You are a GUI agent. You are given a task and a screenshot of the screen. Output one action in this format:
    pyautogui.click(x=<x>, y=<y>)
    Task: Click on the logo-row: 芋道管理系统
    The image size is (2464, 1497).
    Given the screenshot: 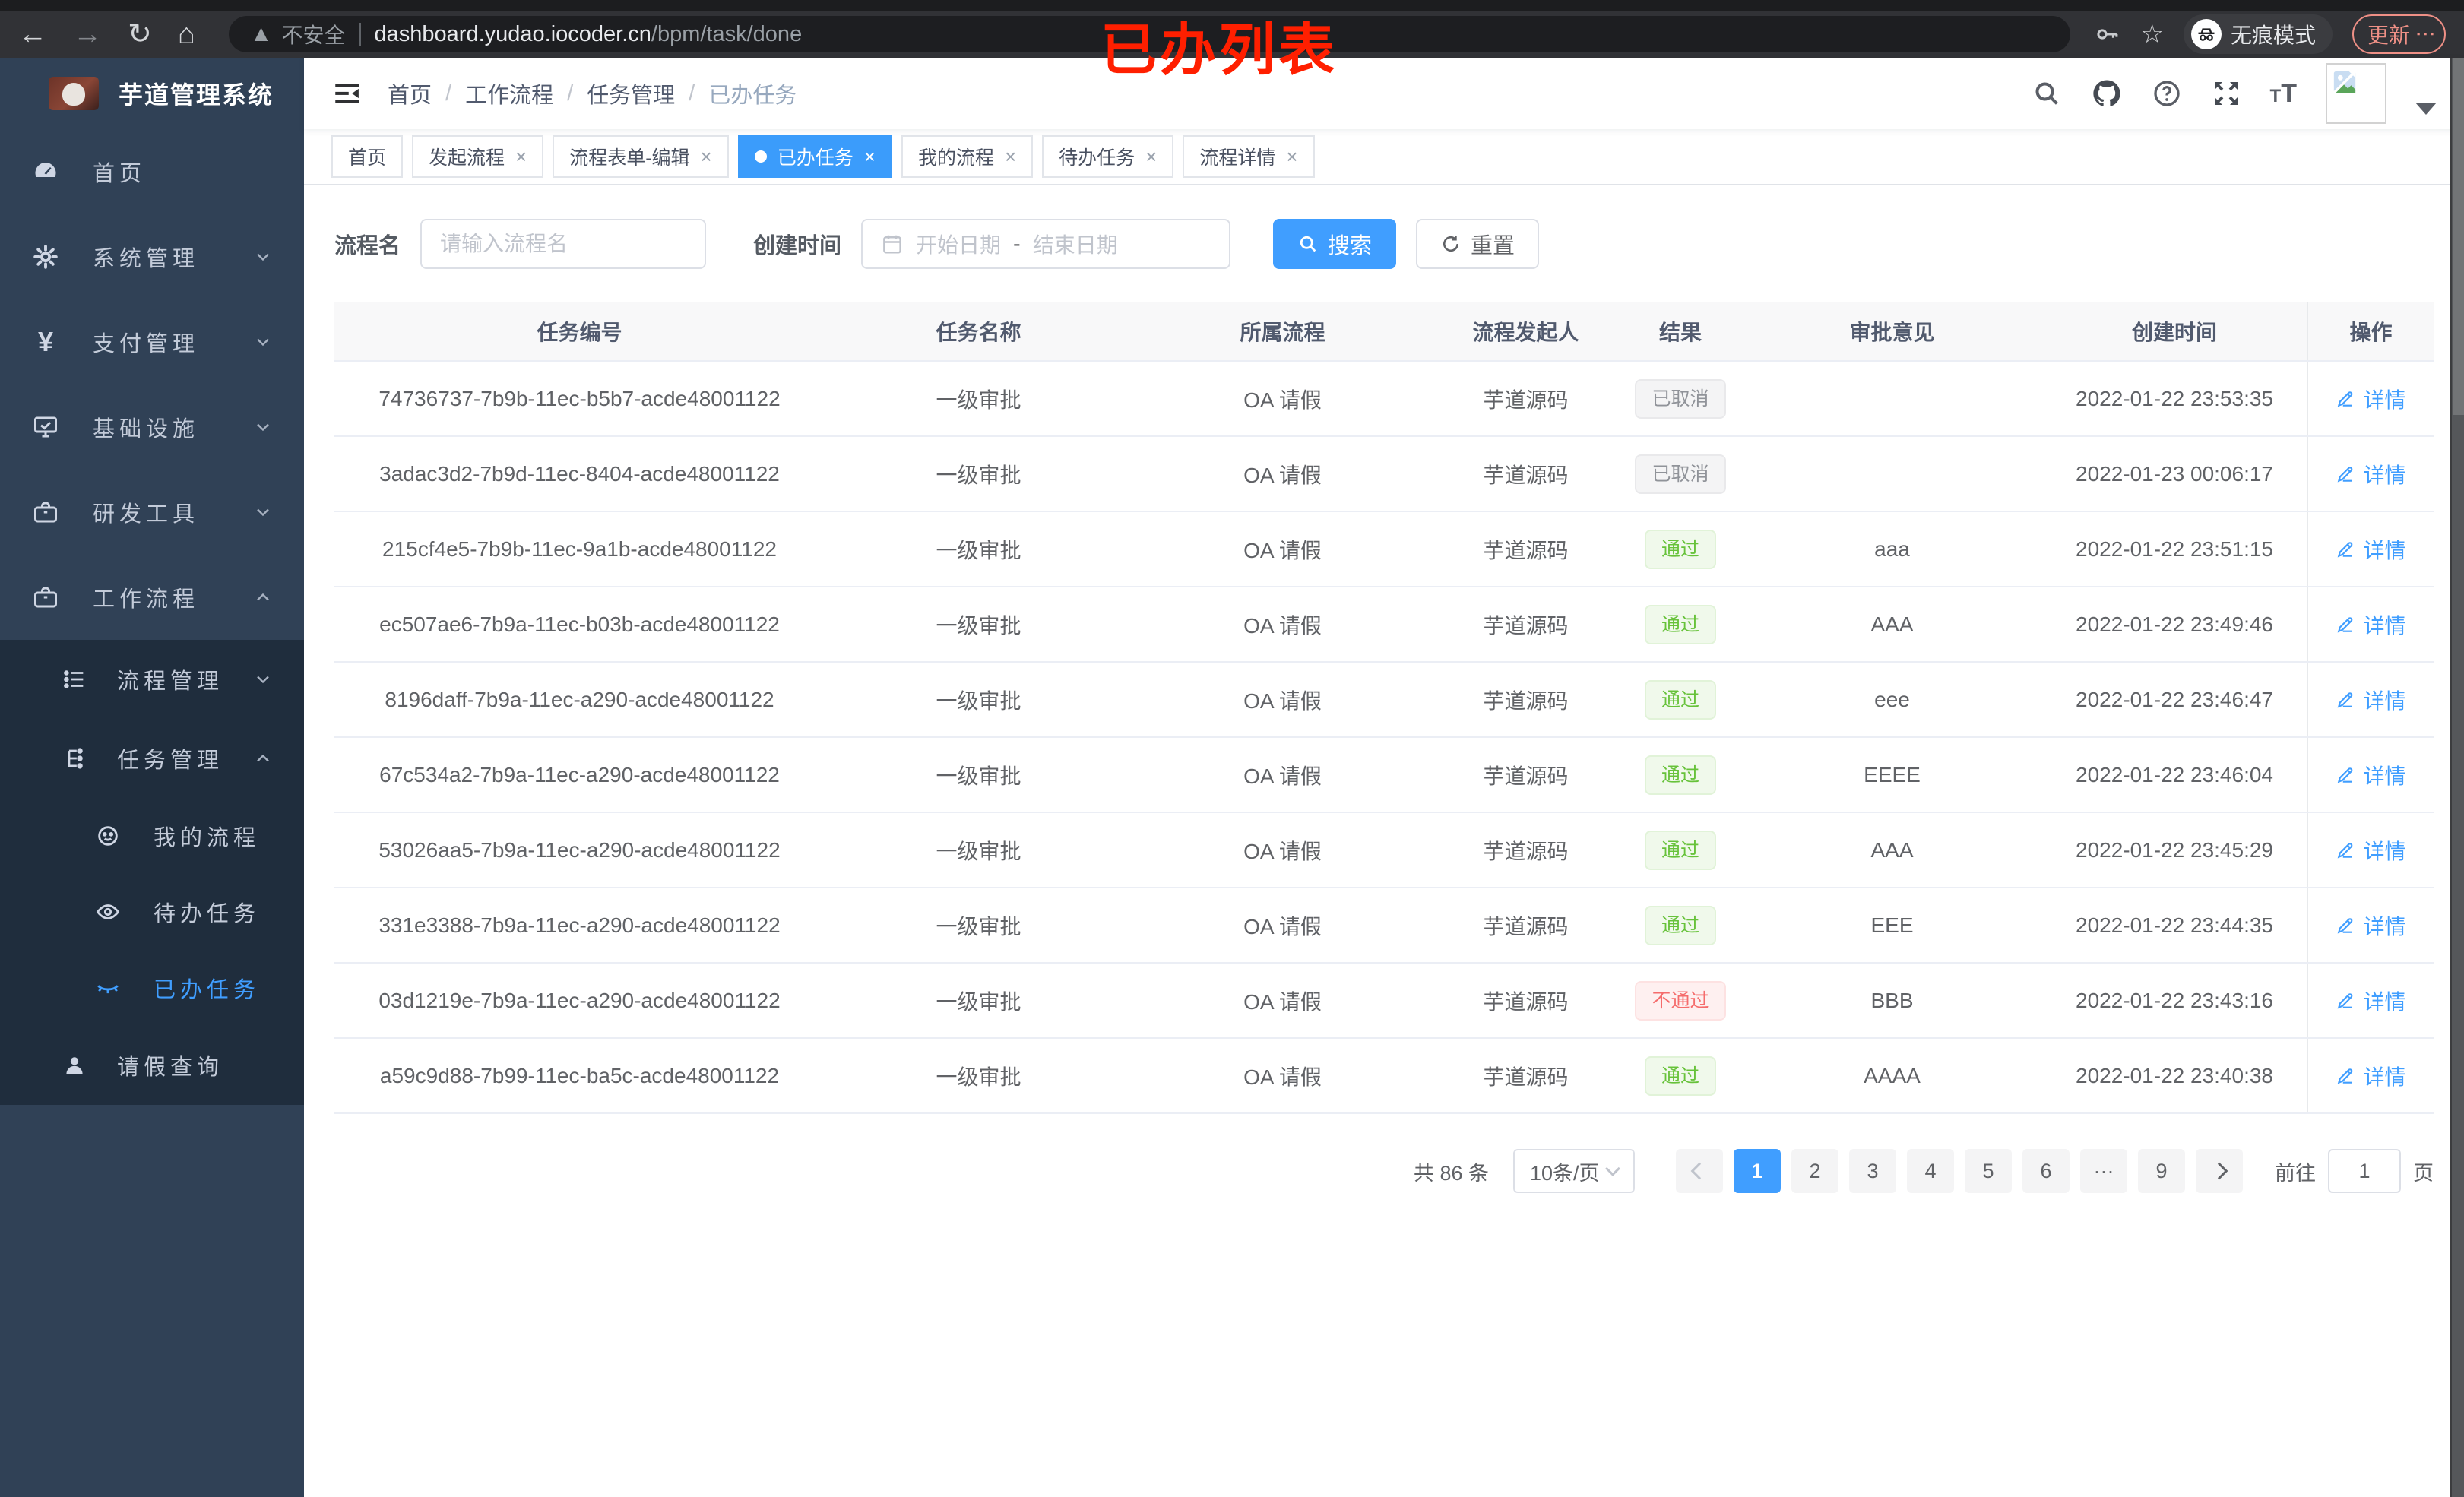 What is the action you would take?
    pyautogui.click(x=152, y=93)
    